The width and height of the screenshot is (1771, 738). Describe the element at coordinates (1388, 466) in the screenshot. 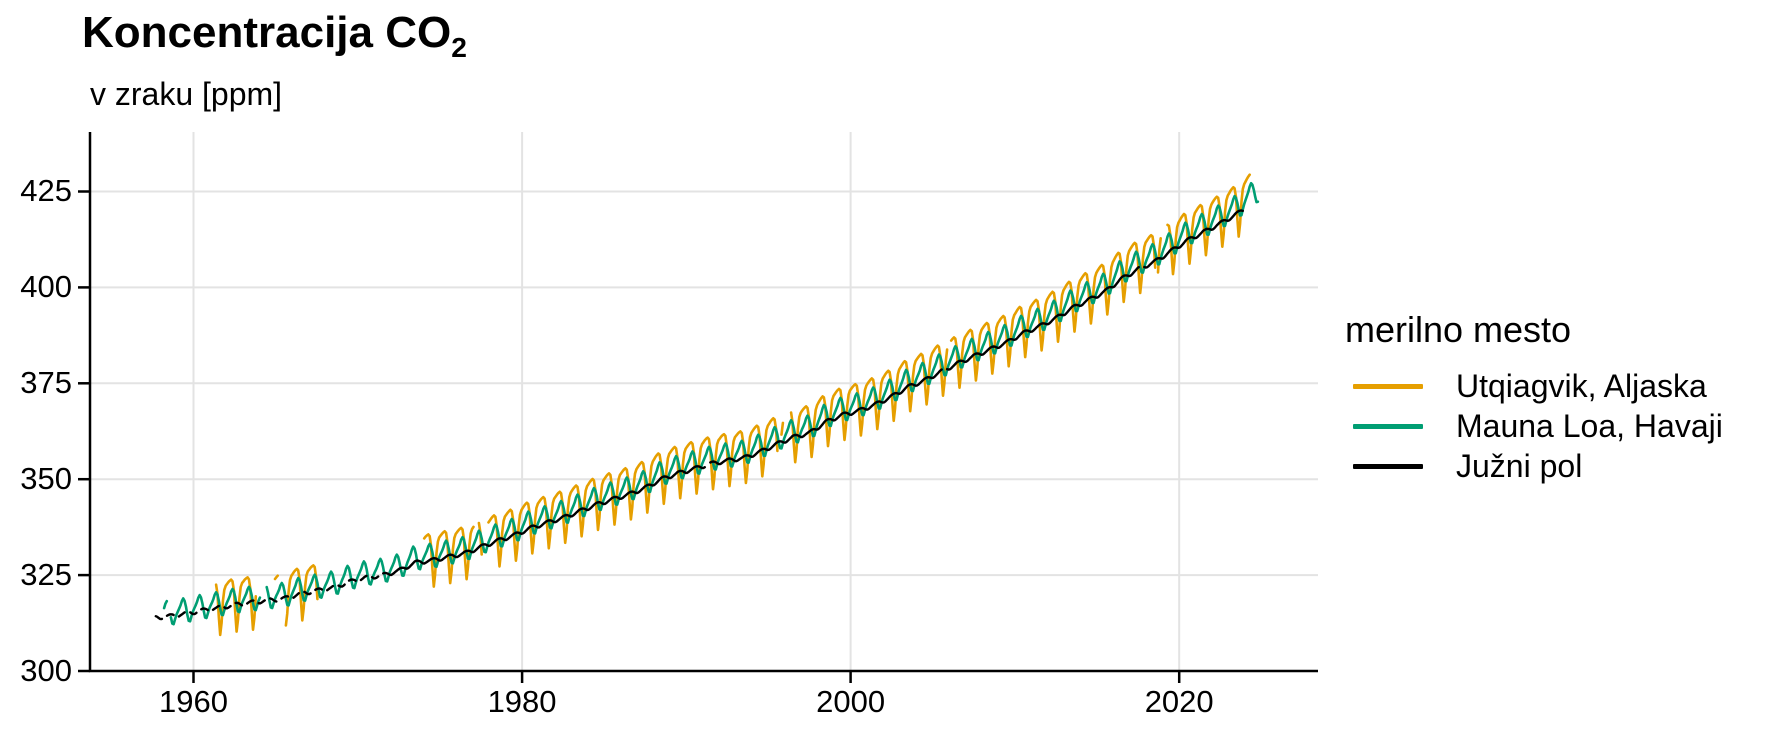

I see `legend-key-line-black` at that location.